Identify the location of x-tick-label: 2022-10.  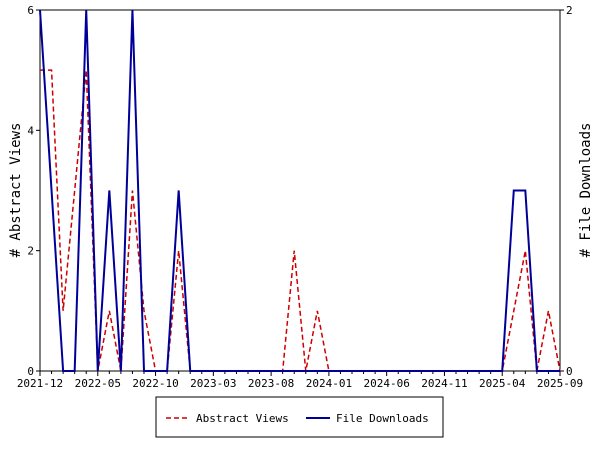
(155, 383).